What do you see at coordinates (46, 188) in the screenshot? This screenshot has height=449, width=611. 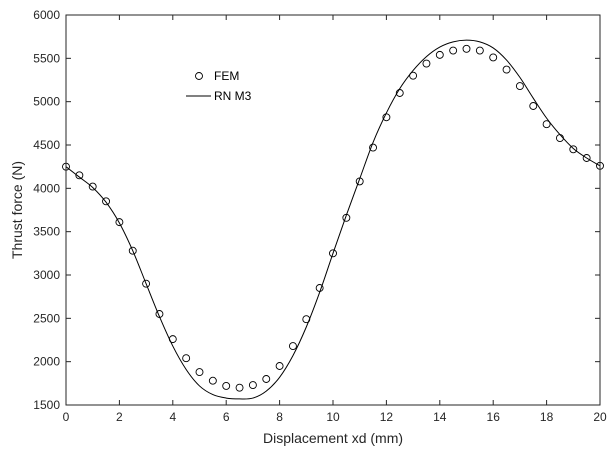 I see `y-tick-label: 4000` at bounding box center [46, 188].